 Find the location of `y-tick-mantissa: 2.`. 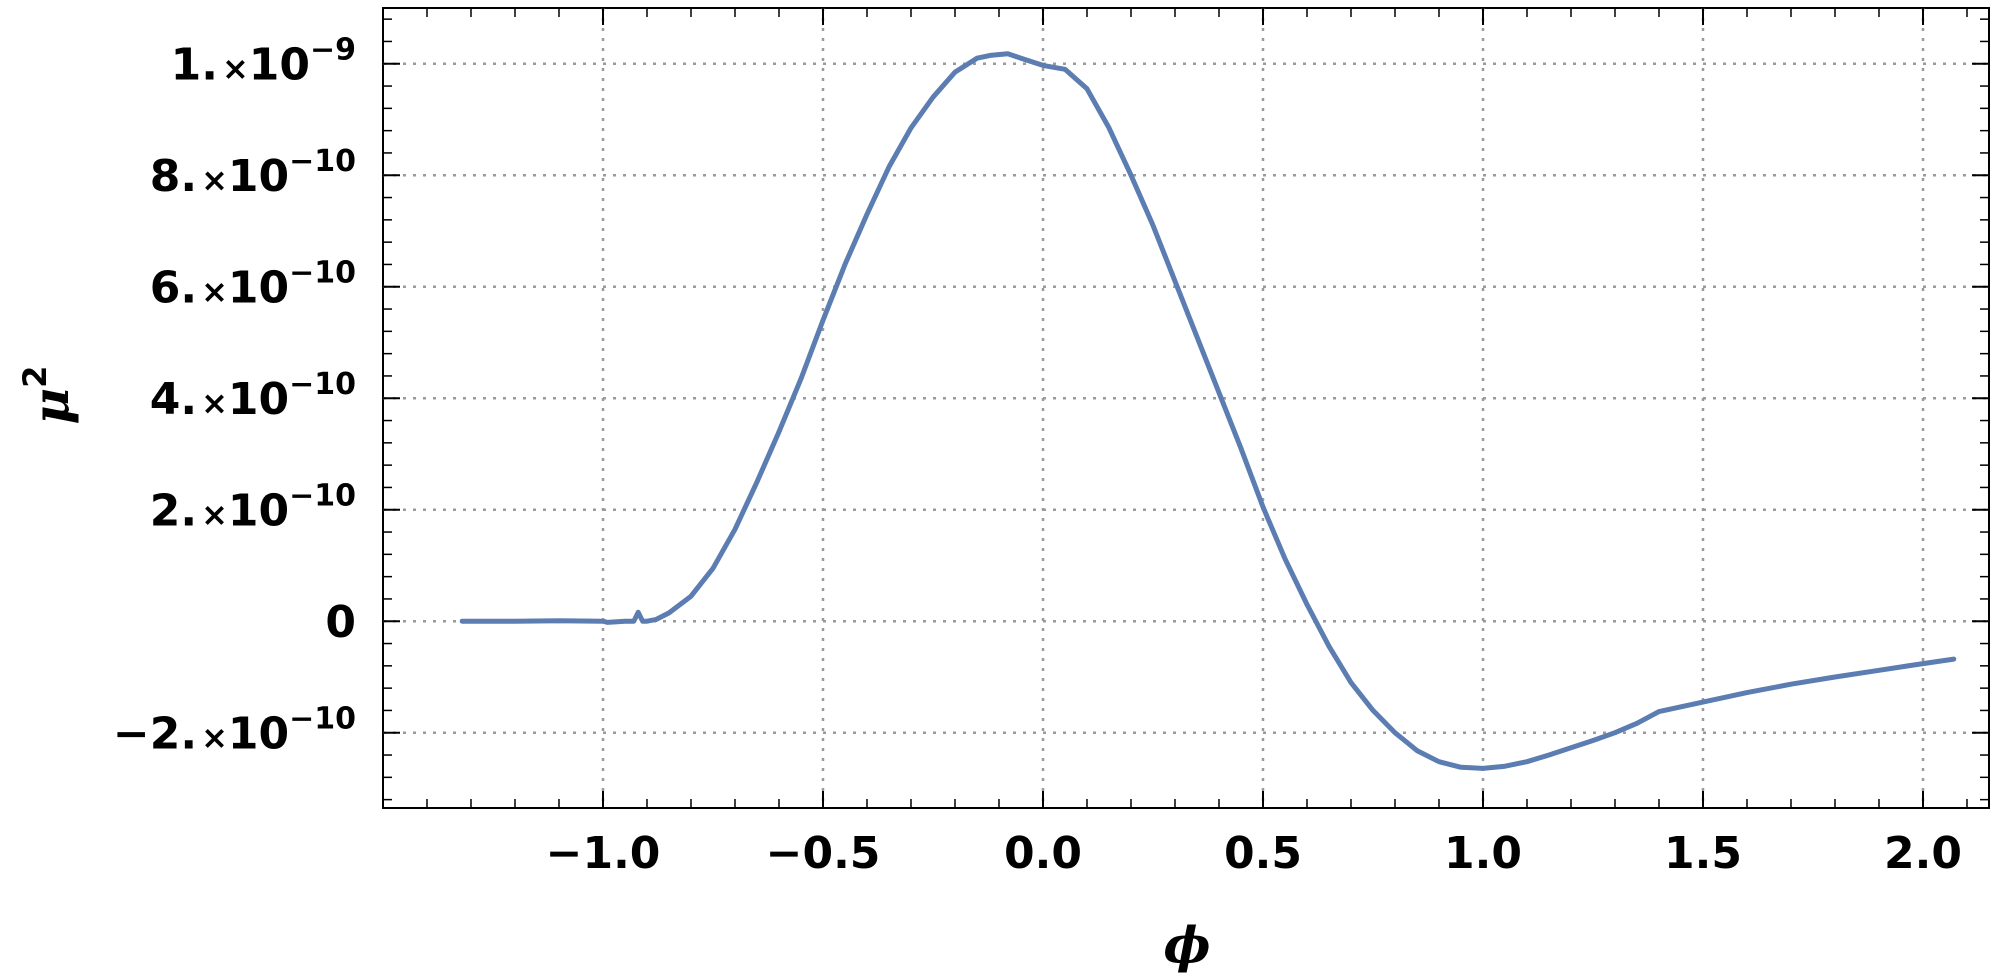

y-tick-mantissa: 2. is located at coordinates (173, 511).